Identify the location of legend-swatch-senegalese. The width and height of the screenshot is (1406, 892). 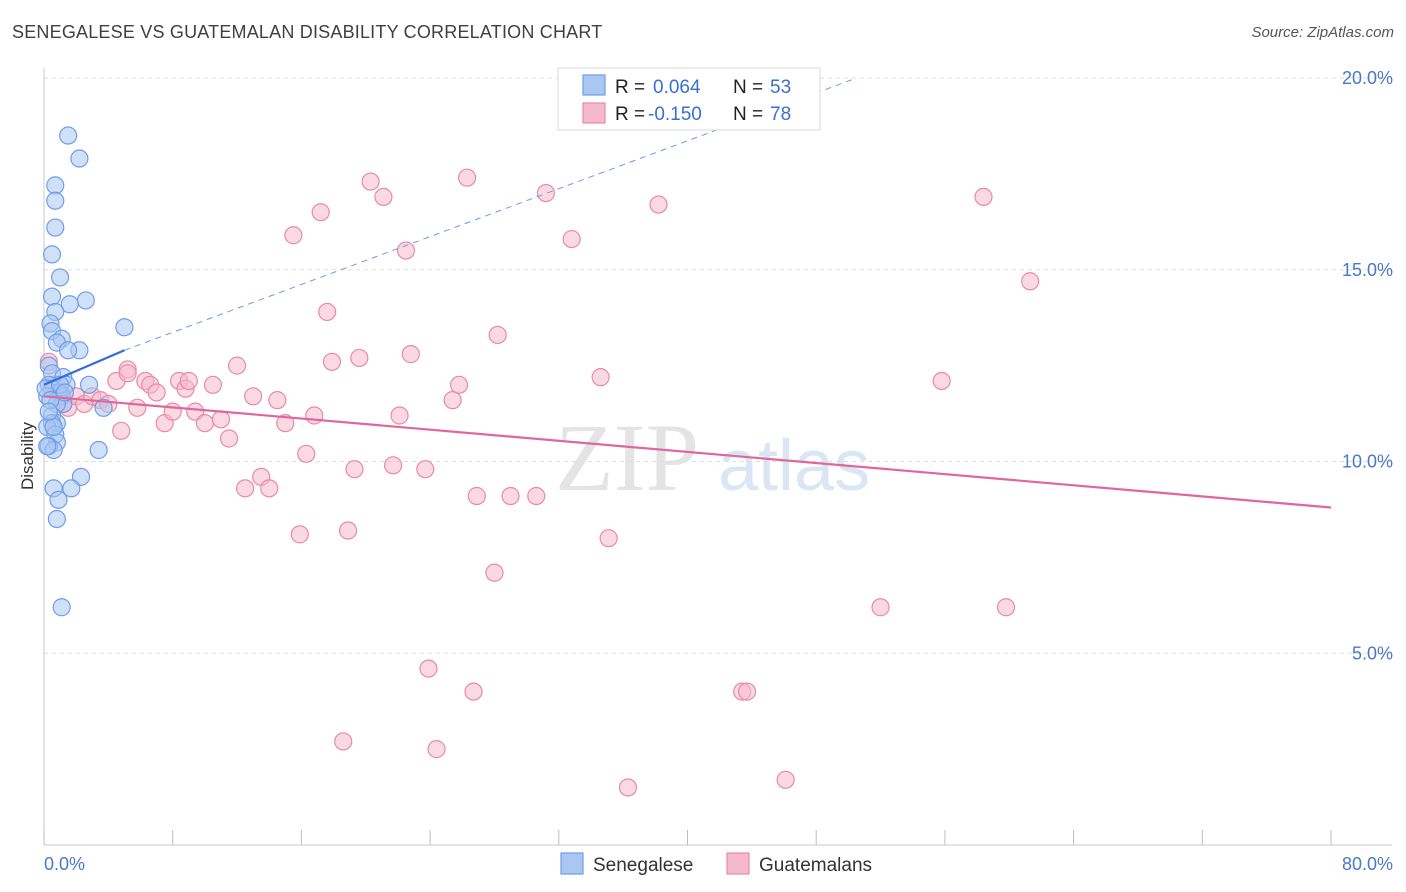
(594, 85).